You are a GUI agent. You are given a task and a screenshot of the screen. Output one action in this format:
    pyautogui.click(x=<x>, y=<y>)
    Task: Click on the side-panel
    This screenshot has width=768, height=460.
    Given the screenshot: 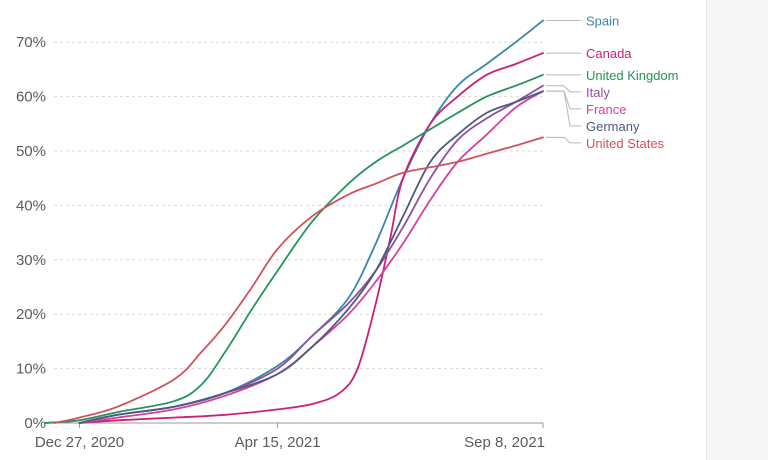 What is the action you would take?
    pyautogui.click(x=737, y=230)
    